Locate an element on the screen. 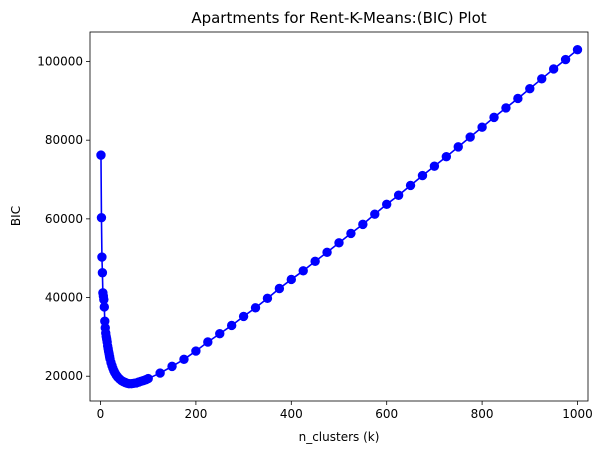 This screenshot has height=455, width=597. x-tick-label: 1000 is located at coordinates (577, 414).